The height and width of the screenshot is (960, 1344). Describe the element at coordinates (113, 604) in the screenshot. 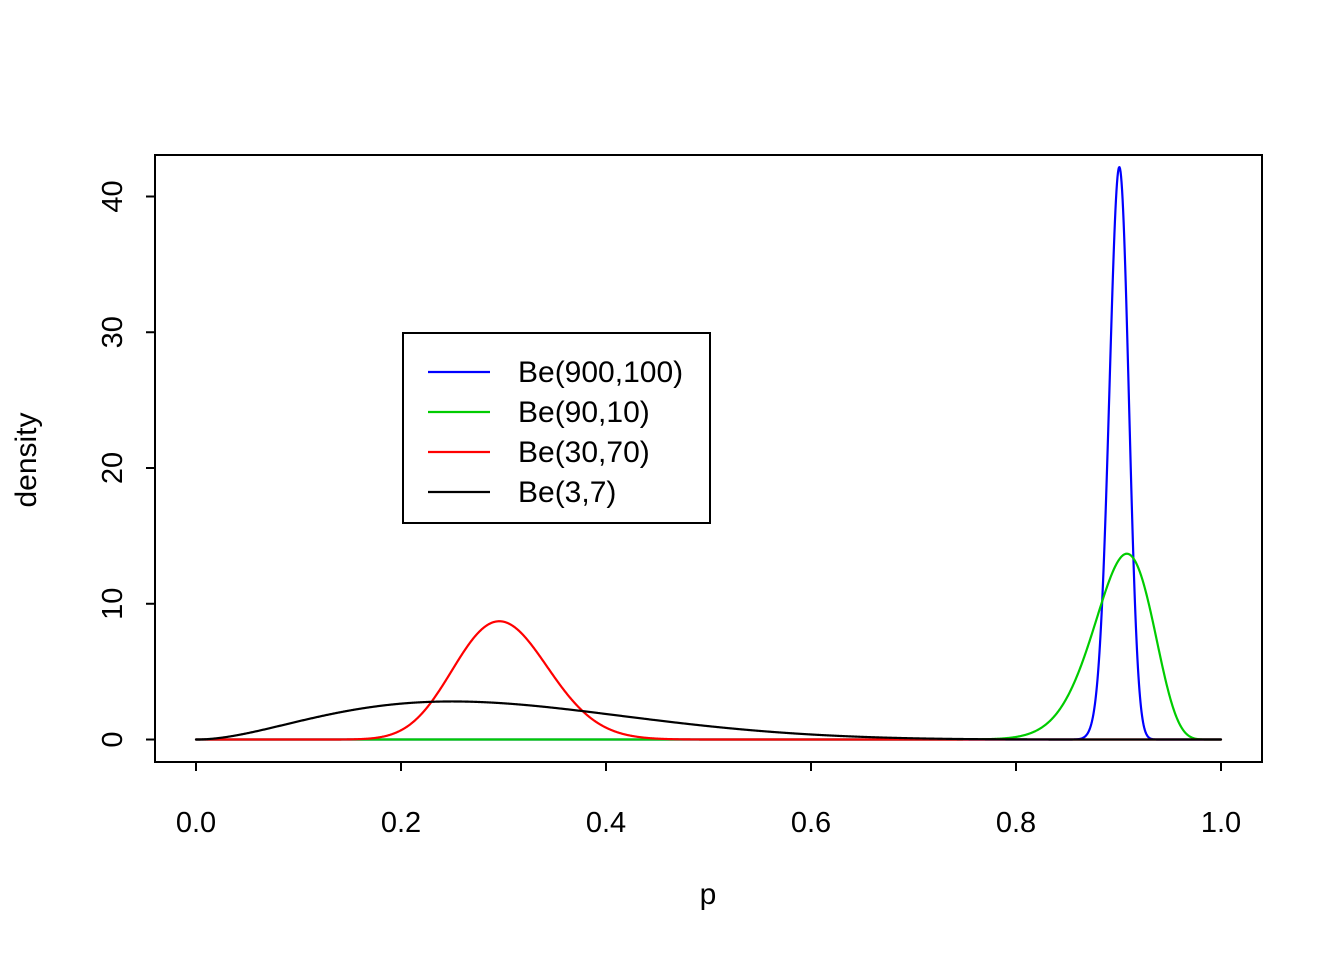

I see `y-tick-label: 10` at that location.